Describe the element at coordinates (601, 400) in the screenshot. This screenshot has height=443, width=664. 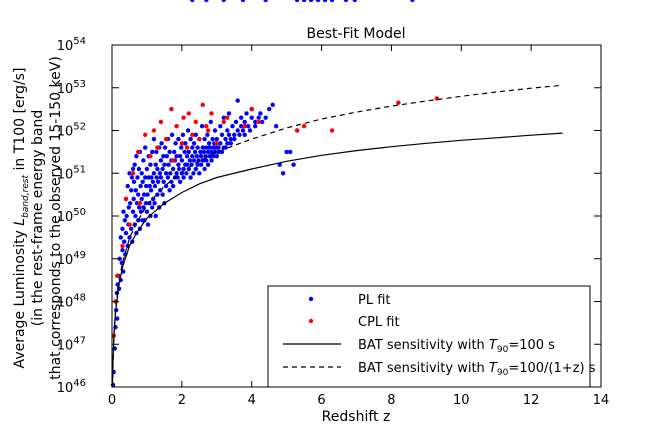
I see `x-tick-label: 14` at that location.